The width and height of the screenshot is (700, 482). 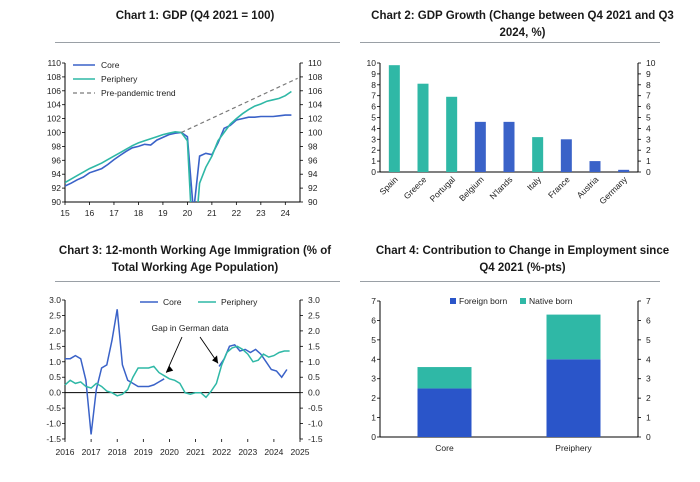 I want to click on chart-1-y-tick-right: 102, so click(x=315, y=119).